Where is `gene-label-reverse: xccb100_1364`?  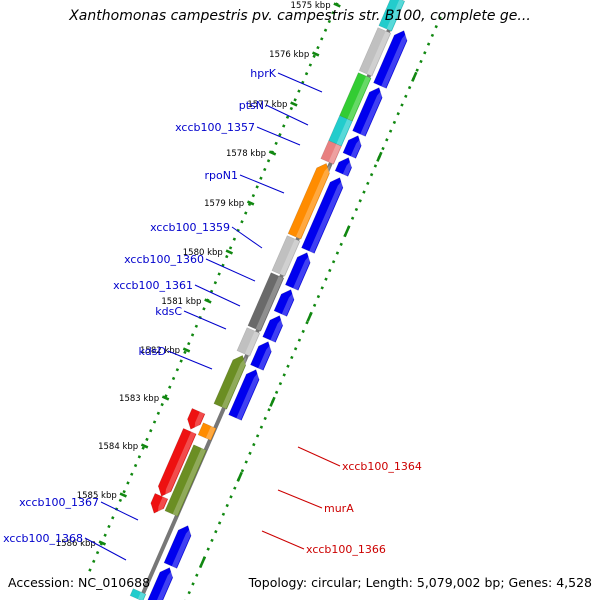 gene-label-reverse: xccb100_1364 is located at coordinates (382, 466).